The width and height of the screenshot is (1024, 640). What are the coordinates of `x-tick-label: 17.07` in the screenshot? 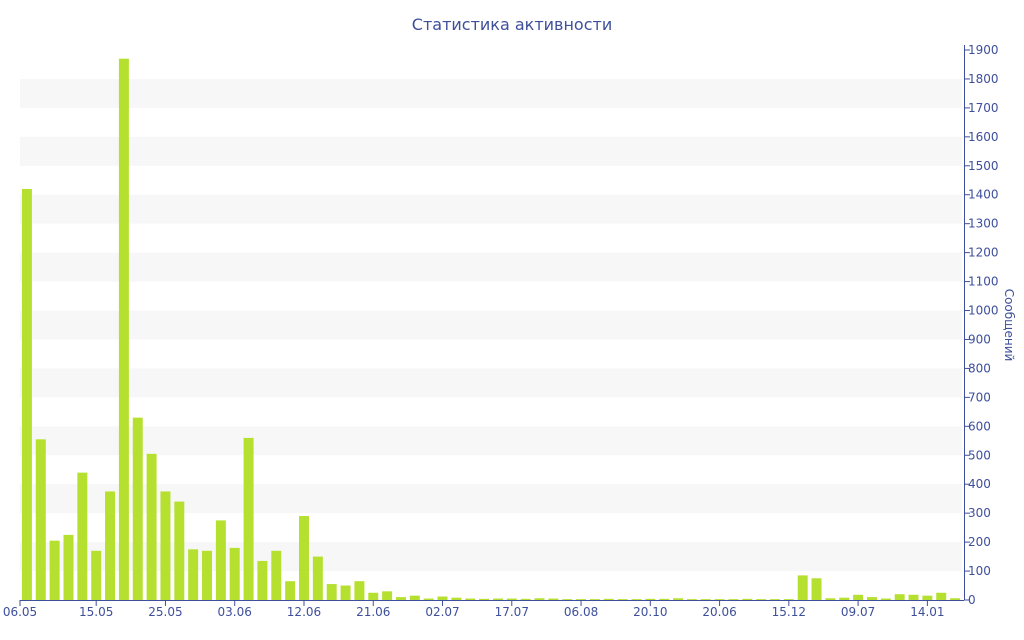 It's located at (512, 612).